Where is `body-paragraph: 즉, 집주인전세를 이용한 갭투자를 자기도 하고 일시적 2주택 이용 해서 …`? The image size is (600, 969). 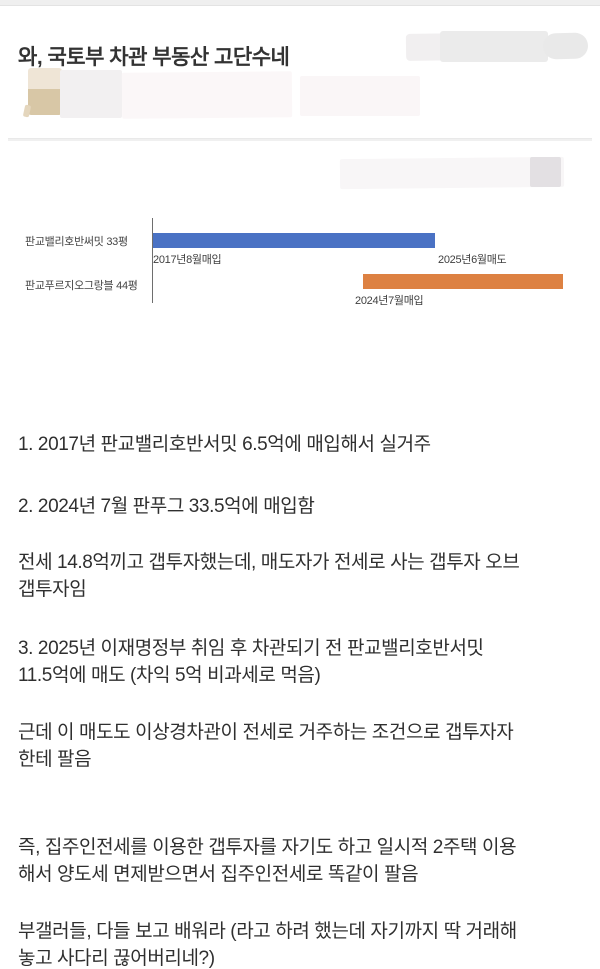 body-paragraph: 즉, 집주인전세를 이용한 갭투자를 자기도 하고 일시적 2주택 이용 해서 … is located at coordinates (267, 861).